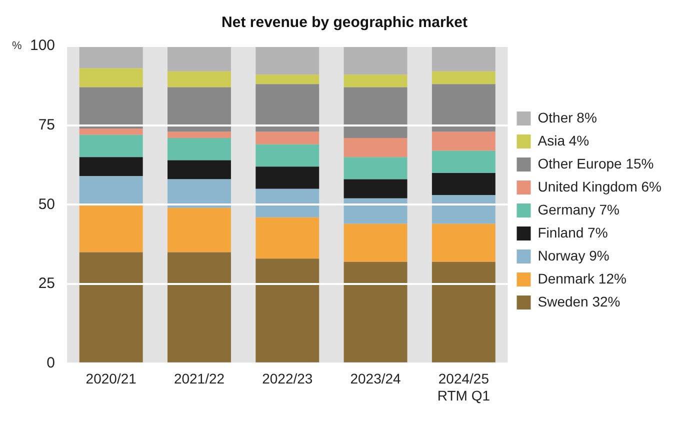 The height and width of the screenshot is (421, 689). What do you see at coordinates (574, 255) in the screenshot?
I see `legend-label: Norway 9%` at bounding box center [574, 255].